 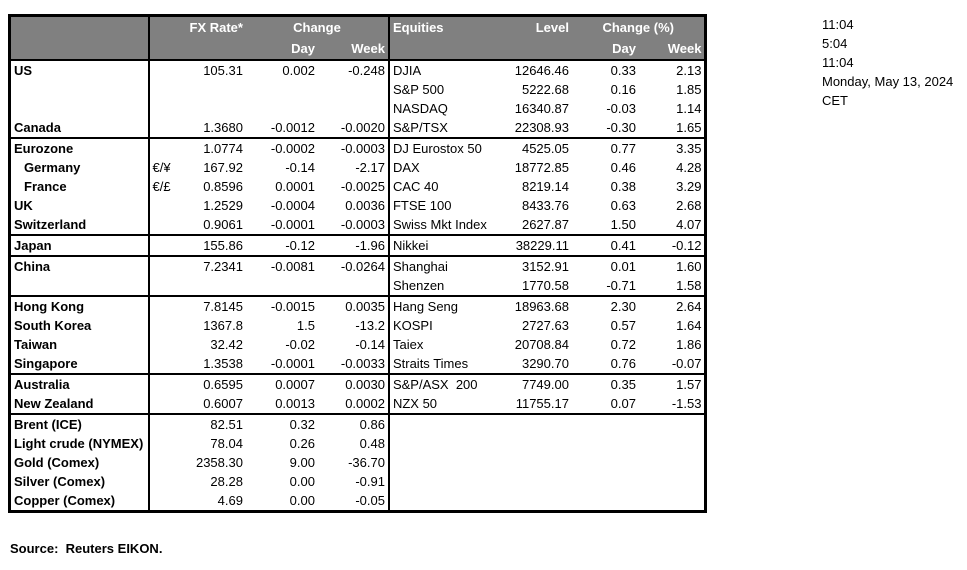 I want to click on fx-week-header: Week, so click(x=353, y=49).